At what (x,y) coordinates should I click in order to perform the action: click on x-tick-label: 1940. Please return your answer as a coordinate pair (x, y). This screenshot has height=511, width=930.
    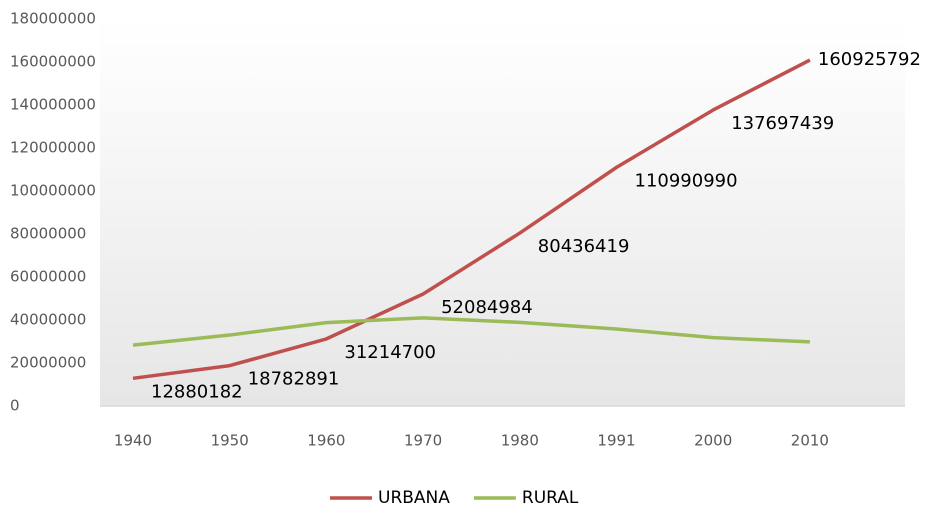
    Looking at the image, I should click on (133, 441).